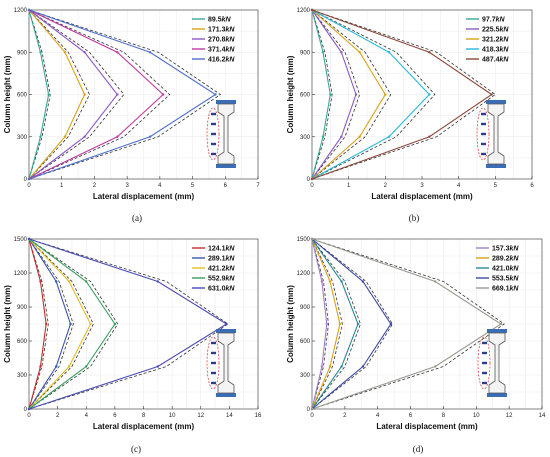 This screenshot has width=550, height=457. I want to click on legend-value: 157.3, so click(501, 249).